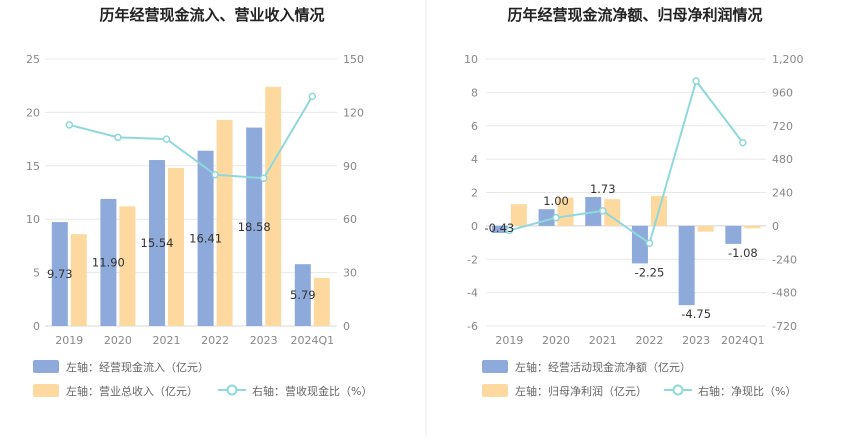 The image size is (850, 441). What do you see at coordinates (33, 112) in the screenshot?
I see `left-axis-tick-label: 20` at bounding box center [33, 112].